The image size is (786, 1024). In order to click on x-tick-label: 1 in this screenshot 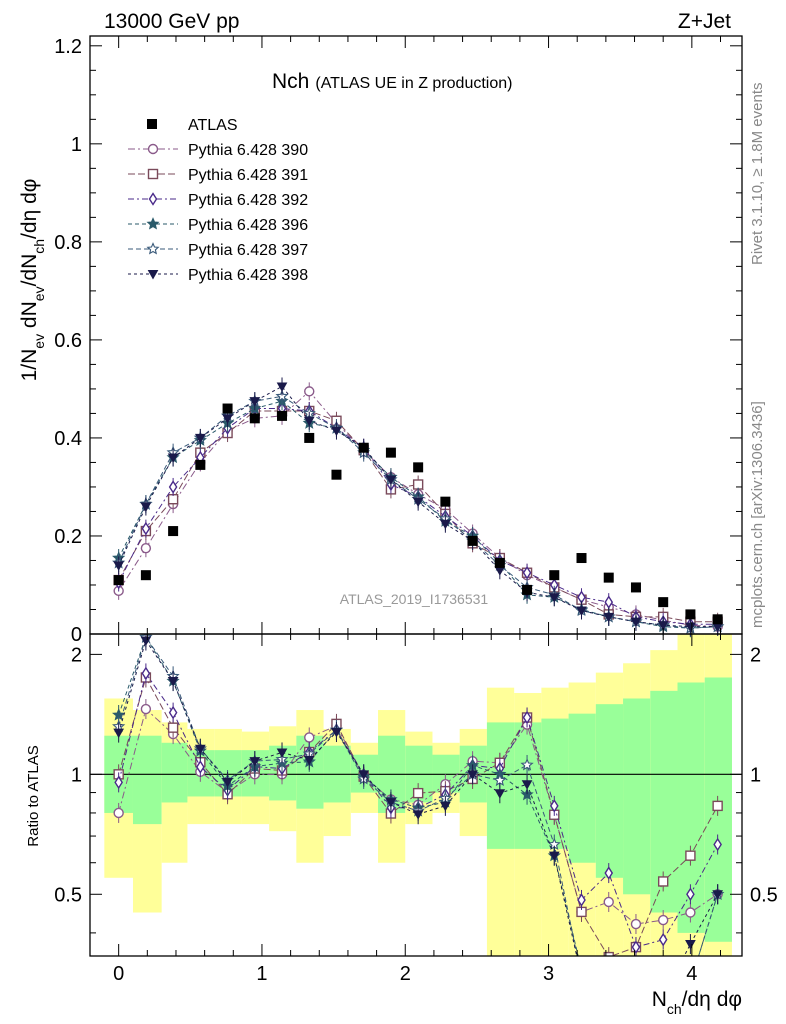, I will do `click(261, 974)`.